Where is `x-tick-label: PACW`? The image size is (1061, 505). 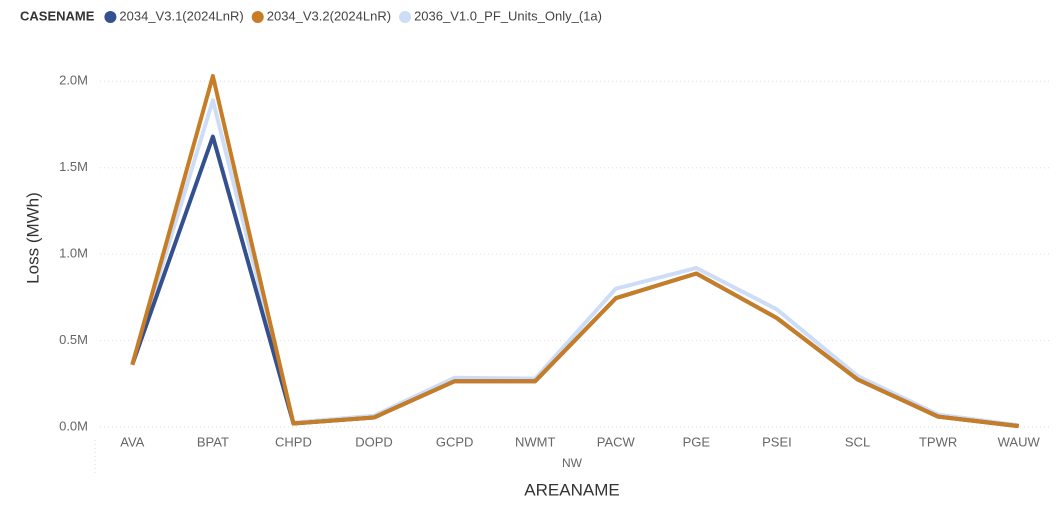
x-tick-label: PACW is located at coordinates (616, 441).